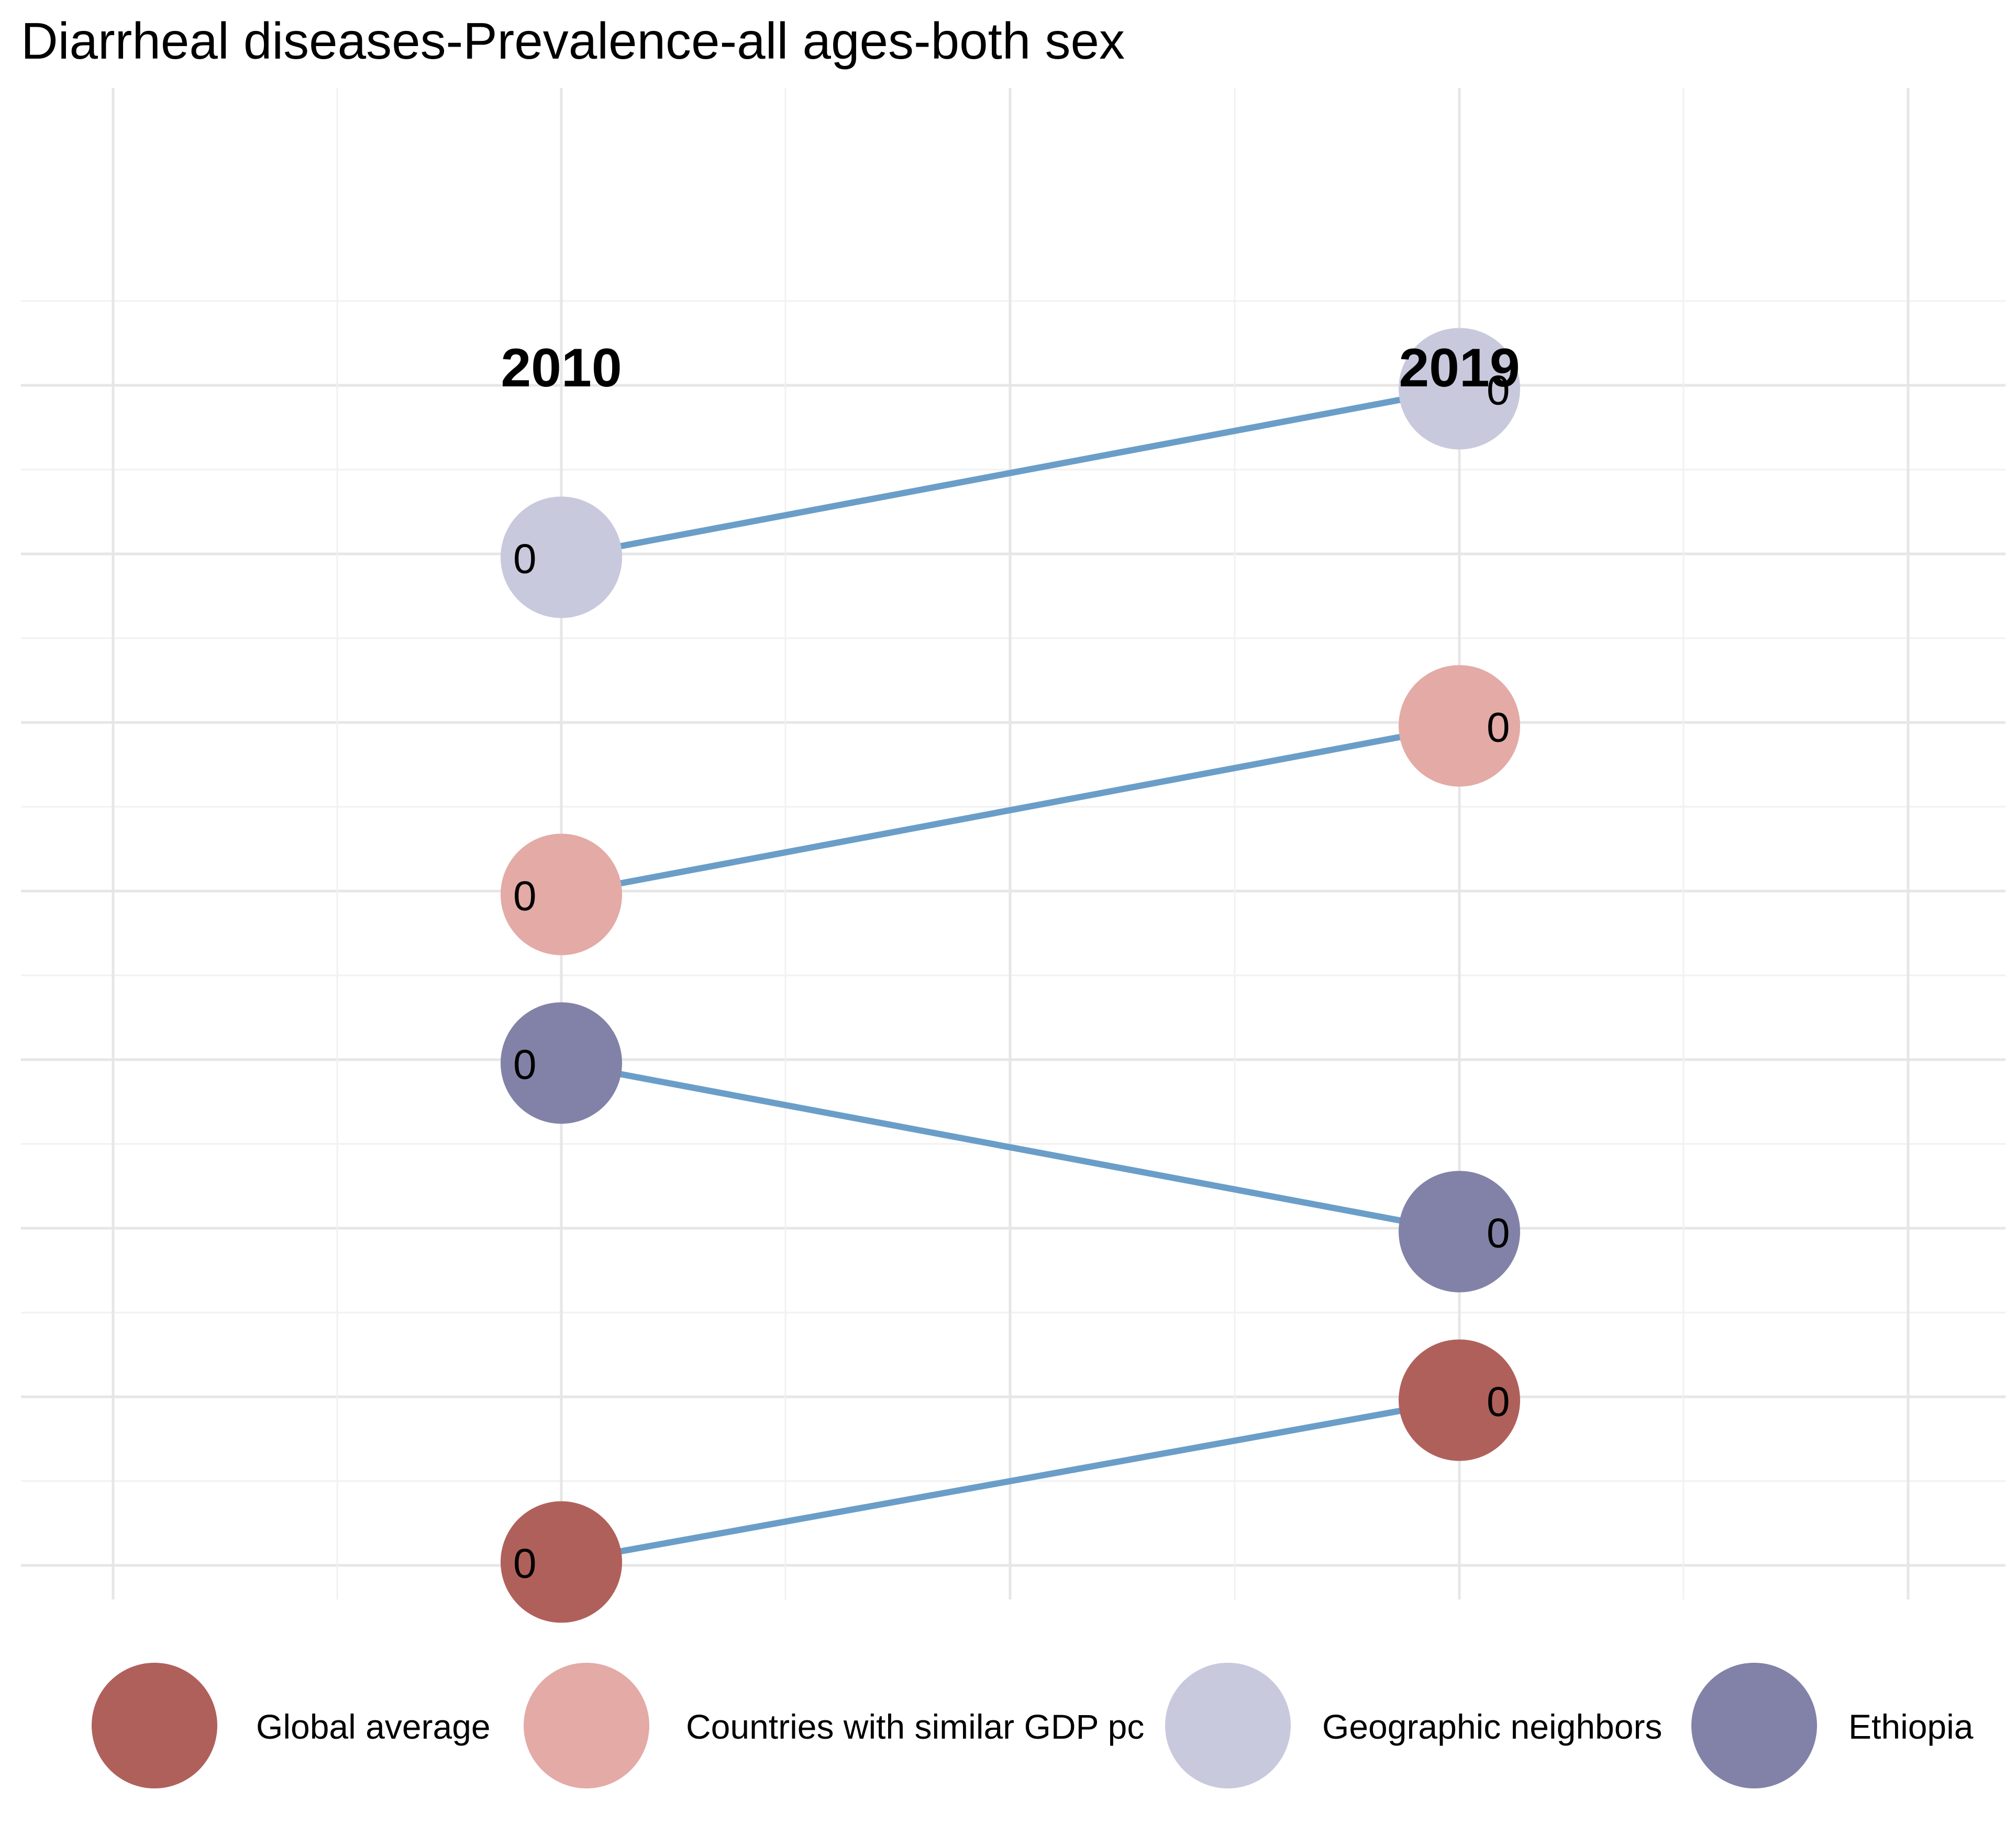  What do you see at coordinates (1460, 368) in the screenshot?
I see `period-header: 2019` at bounding box center [1460, 368].